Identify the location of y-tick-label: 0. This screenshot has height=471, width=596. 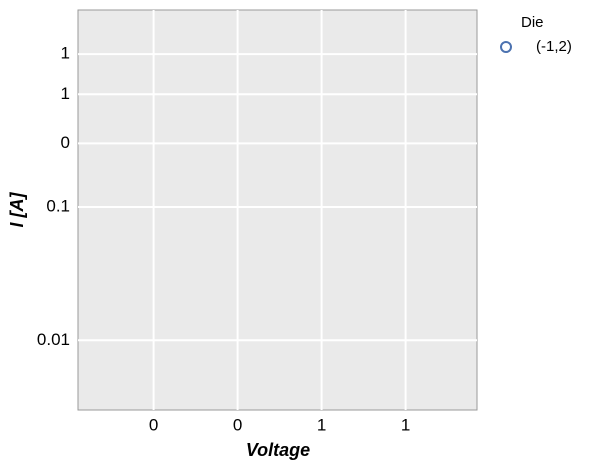
(65, 142).